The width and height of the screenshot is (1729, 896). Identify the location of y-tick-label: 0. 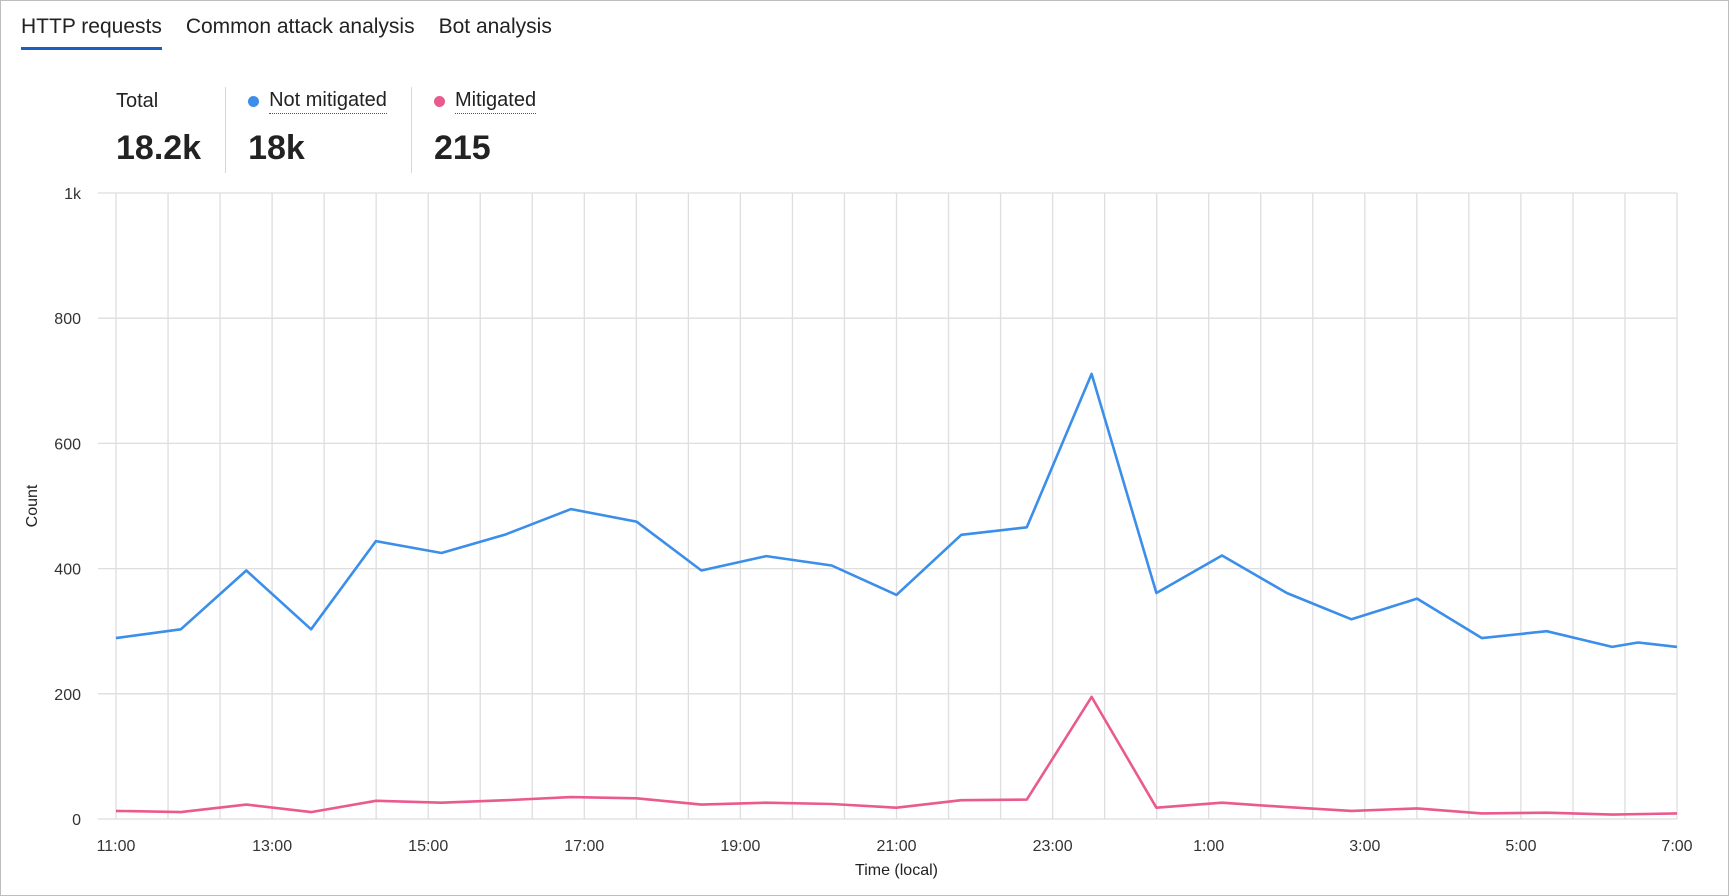
(76, 820).